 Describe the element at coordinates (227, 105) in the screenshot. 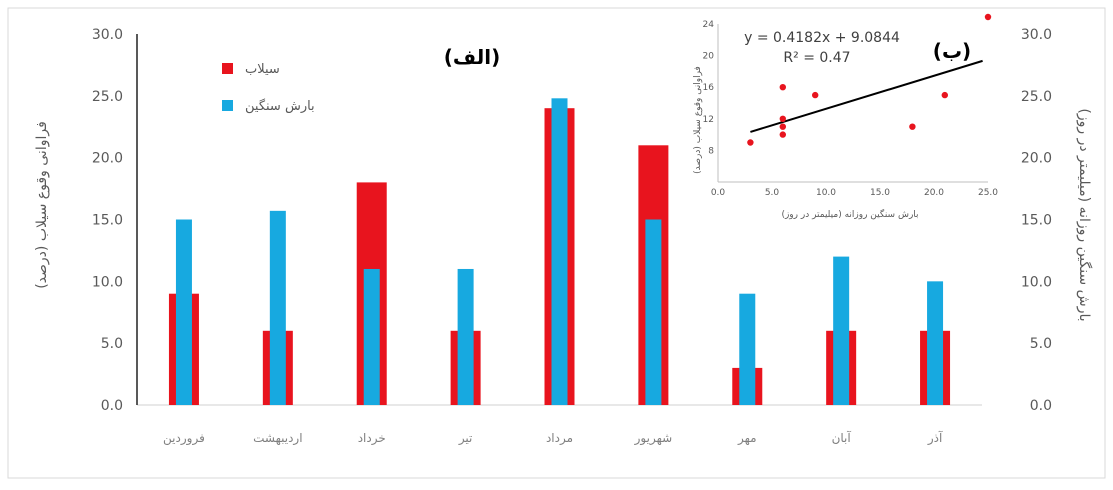

I see `legend-swatch-rain` at that location.